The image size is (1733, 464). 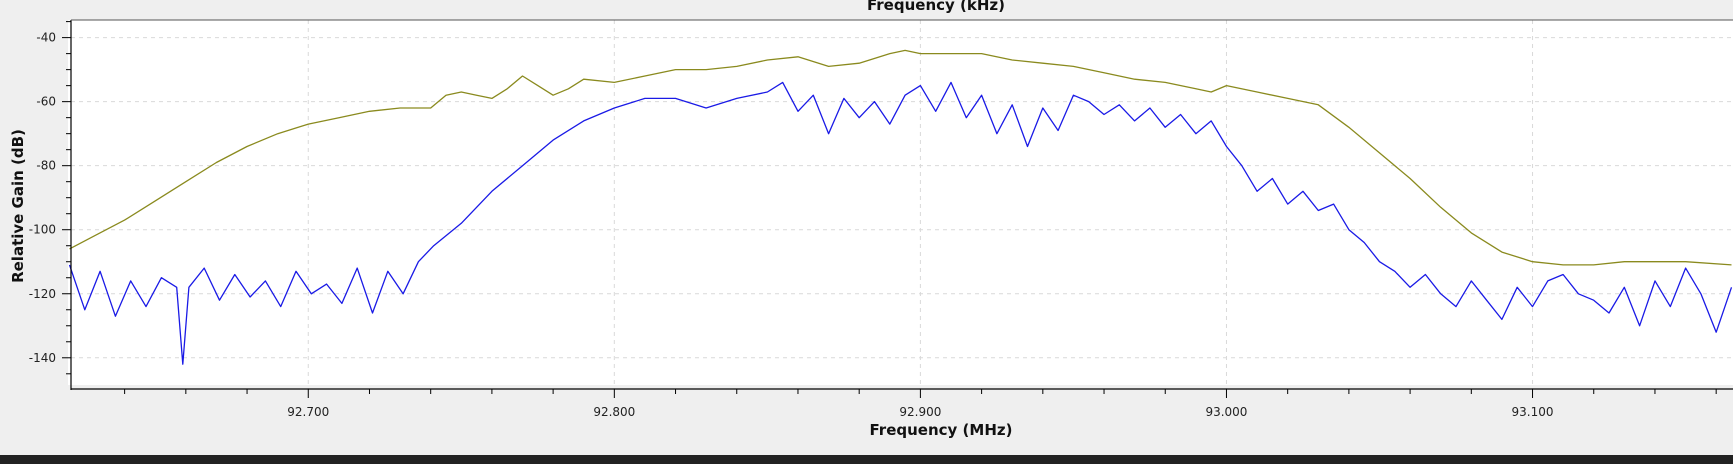 What do you see at coordinates (42, 358) in the screenshot?
I see `y-tick-label: -140` at bounding box center [42, 358].